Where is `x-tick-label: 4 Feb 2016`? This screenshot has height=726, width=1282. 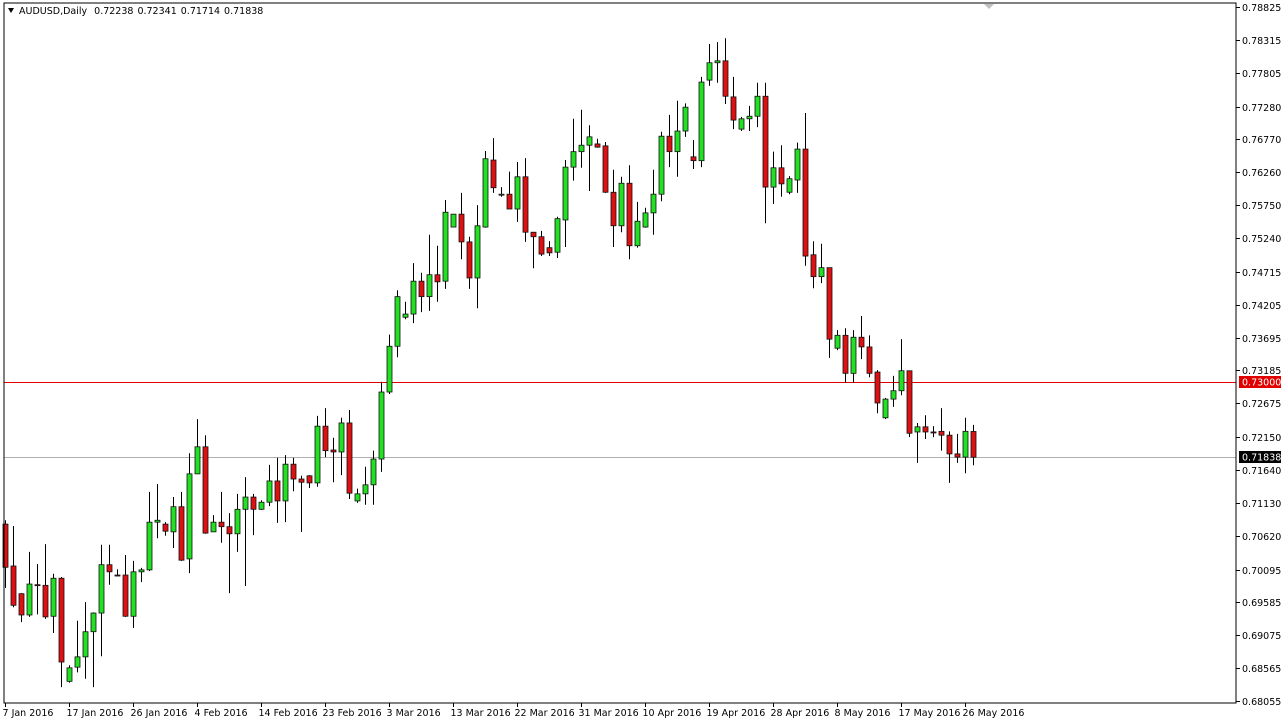 x-tick-label: 4 Feb 2016 is located at coordinates (221, 713).